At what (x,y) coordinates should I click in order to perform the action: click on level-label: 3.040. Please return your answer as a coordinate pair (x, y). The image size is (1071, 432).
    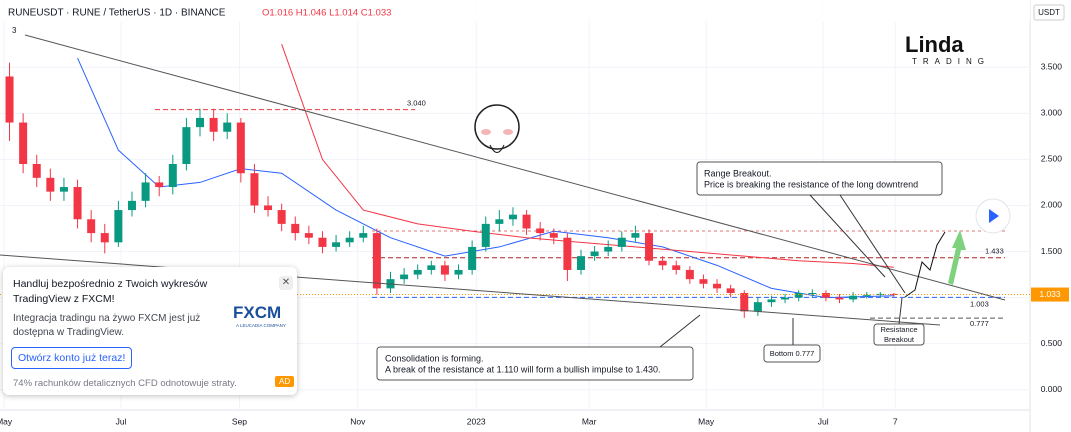
    Looking at the image, I should click on (416, 103).